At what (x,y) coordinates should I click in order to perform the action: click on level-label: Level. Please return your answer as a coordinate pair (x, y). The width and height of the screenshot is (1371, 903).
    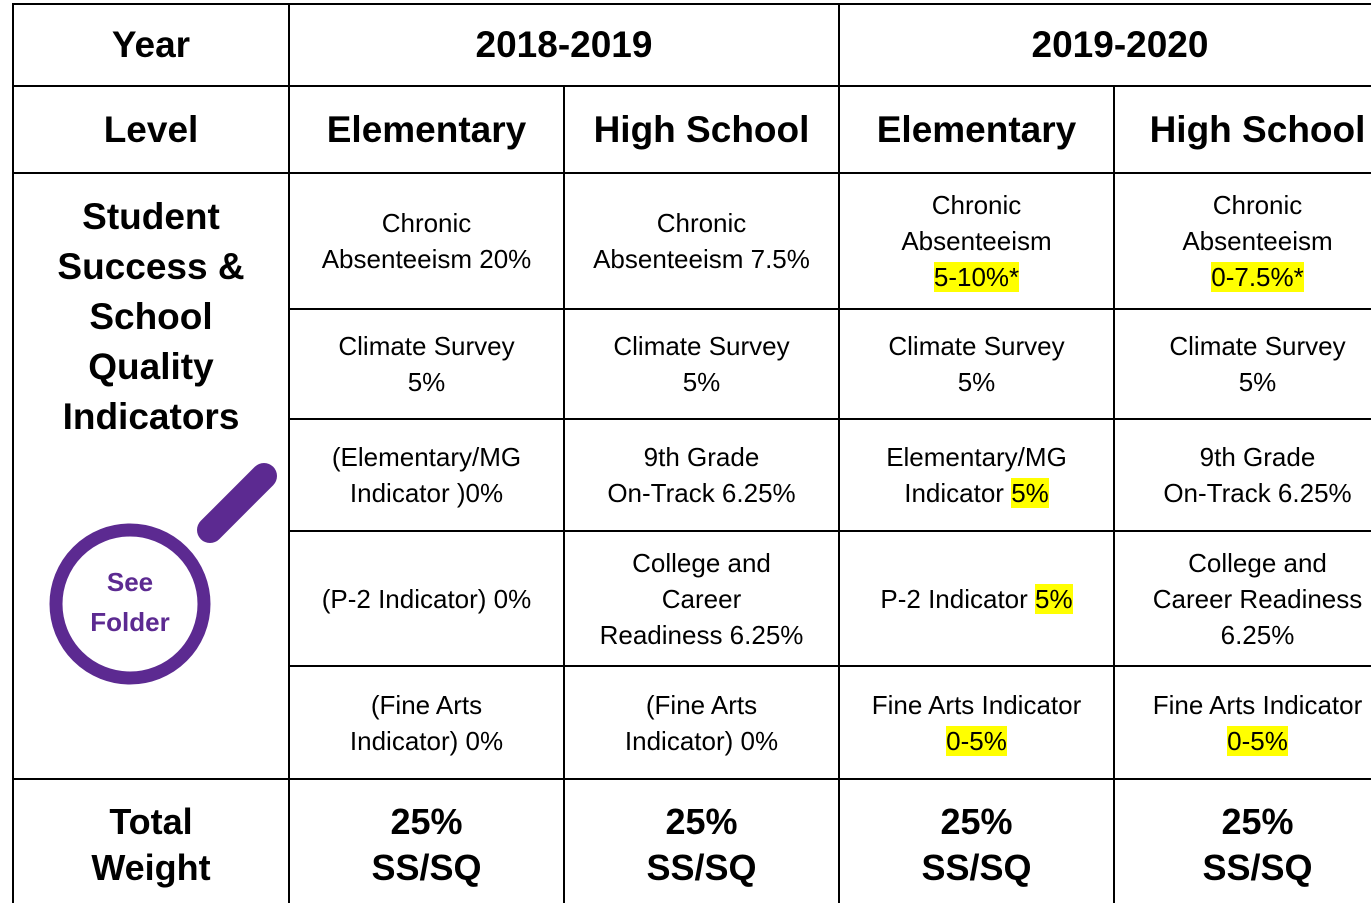
    Looking at the image, I should click on (151, 129).